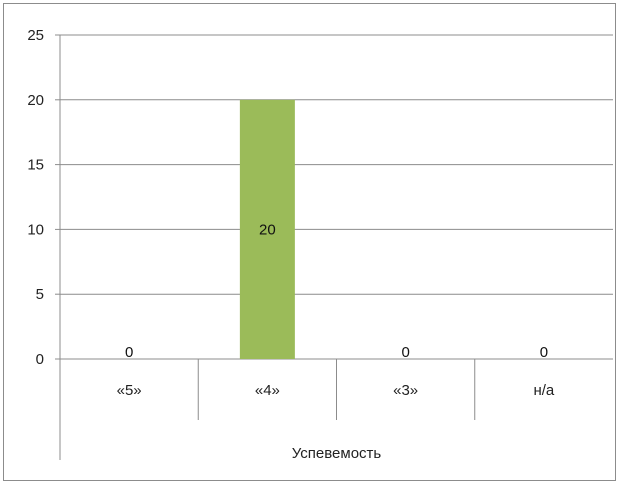  I want to click on x-axis-title: Успевемость, so click(337, 453).